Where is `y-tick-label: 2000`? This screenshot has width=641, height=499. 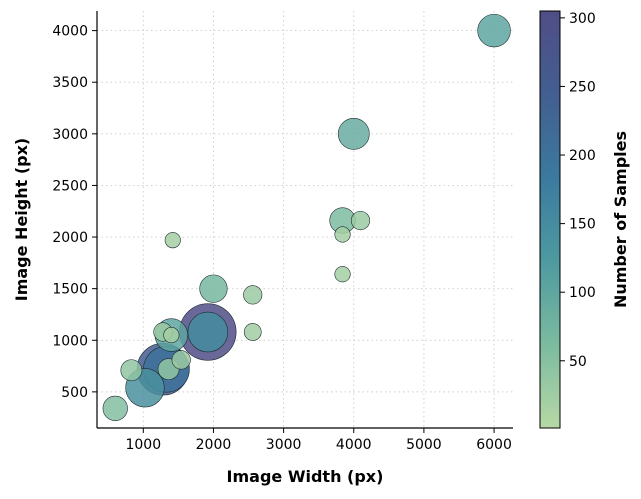
y-tick-label: 2000 is located at coordinates (70, 238).